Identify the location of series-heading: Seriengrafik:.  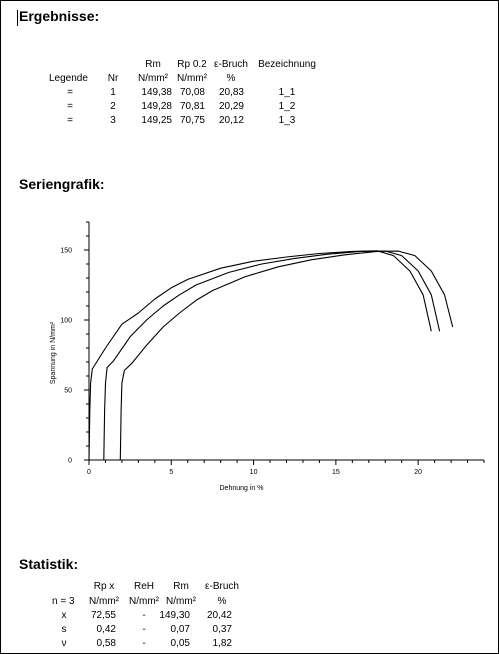
(62, 184).